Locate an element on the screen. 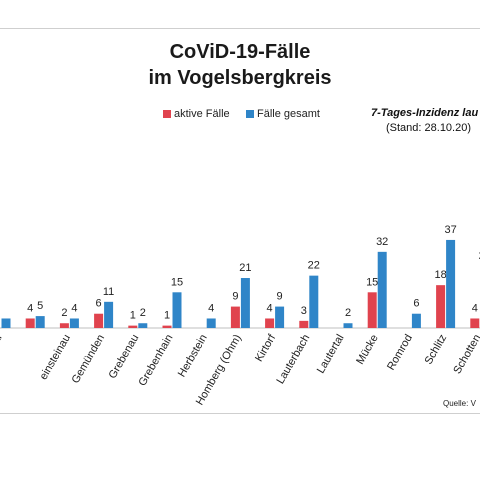 This screenshot has height=480, width=480. data-label-active: 18 is located at coordinates (440, 275).